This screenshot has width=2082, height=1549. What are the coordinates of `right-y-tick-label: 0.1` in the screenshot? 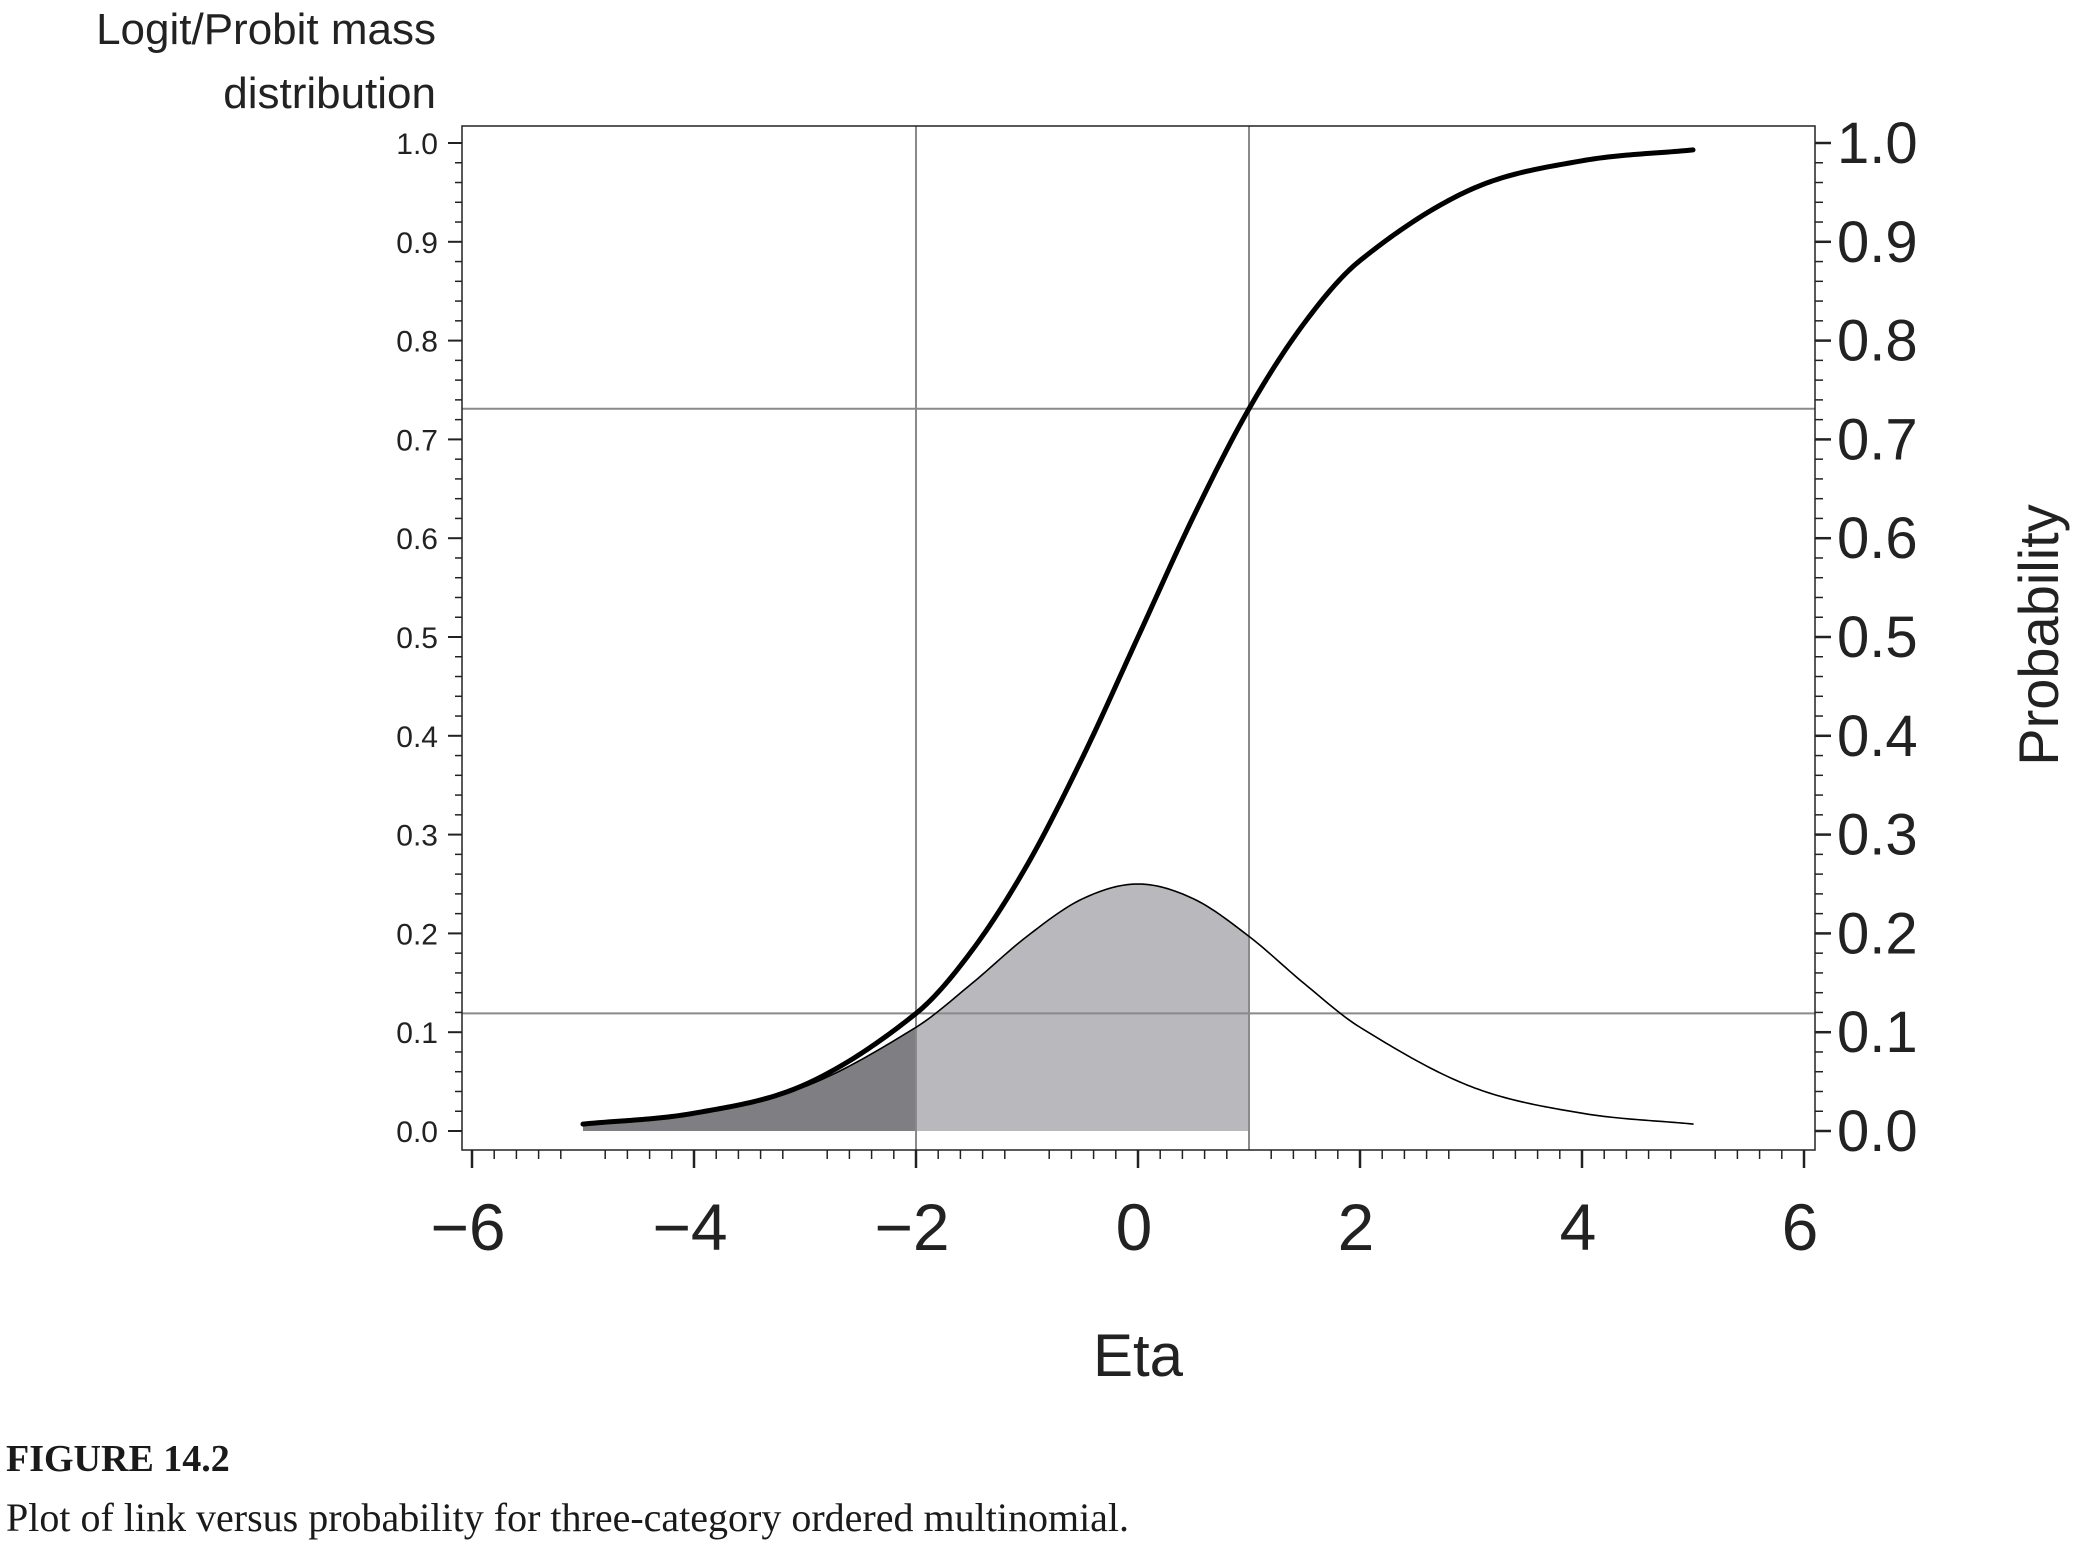 It's located at (1877, 1032).